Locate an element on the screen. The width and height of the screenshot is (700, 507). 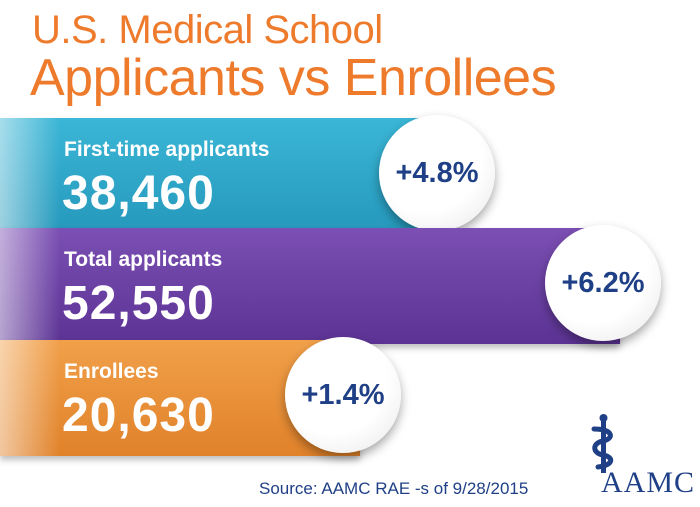
change-badge-enrollees: +1.4% is located at coordinates (343, 395).